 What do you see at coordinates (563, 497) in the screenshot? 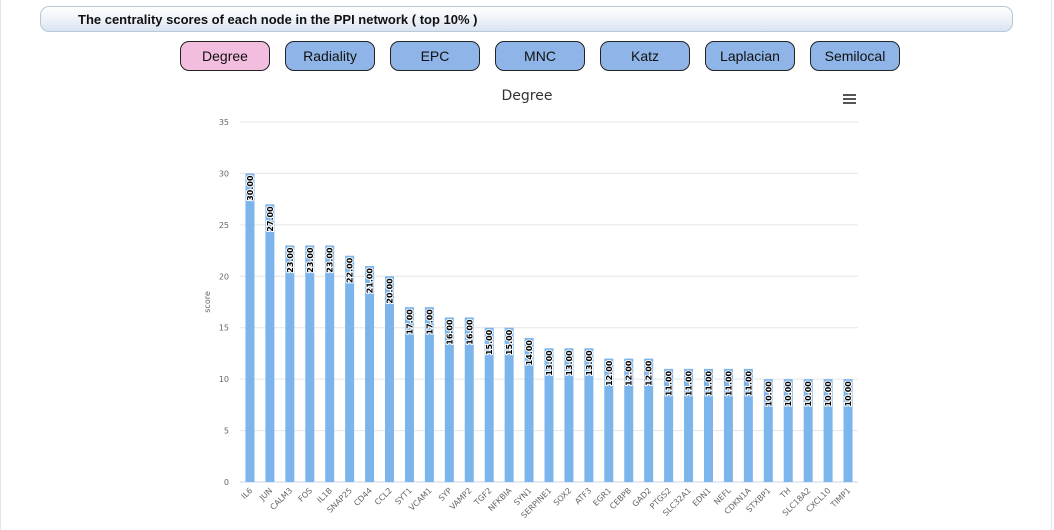
I see `x-tick-label: SOX2` at bounding box center [563, 497].